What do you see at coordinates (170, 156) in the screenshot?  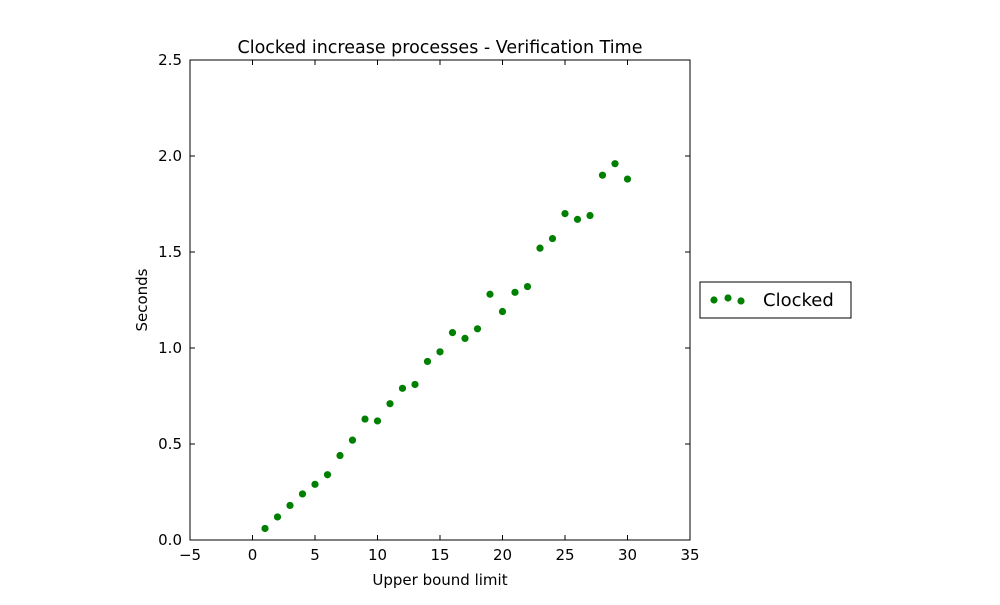 I see `y-tick-label: 2.0` at bounding box center [170, 156].